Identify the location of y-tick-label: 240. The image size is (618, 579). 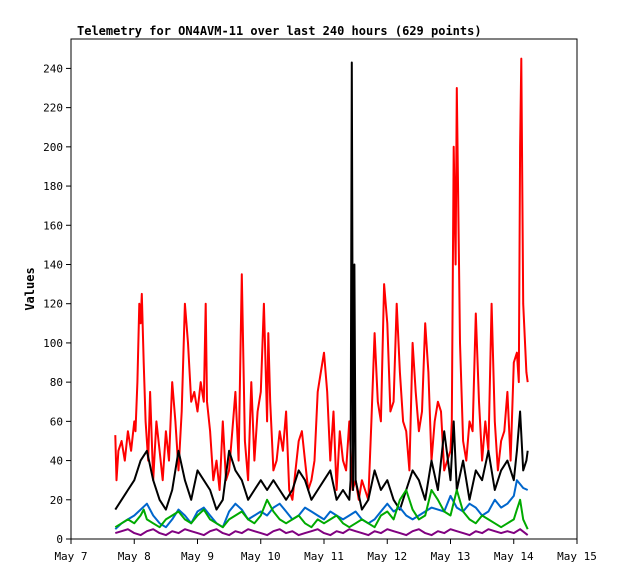
(53, 68).